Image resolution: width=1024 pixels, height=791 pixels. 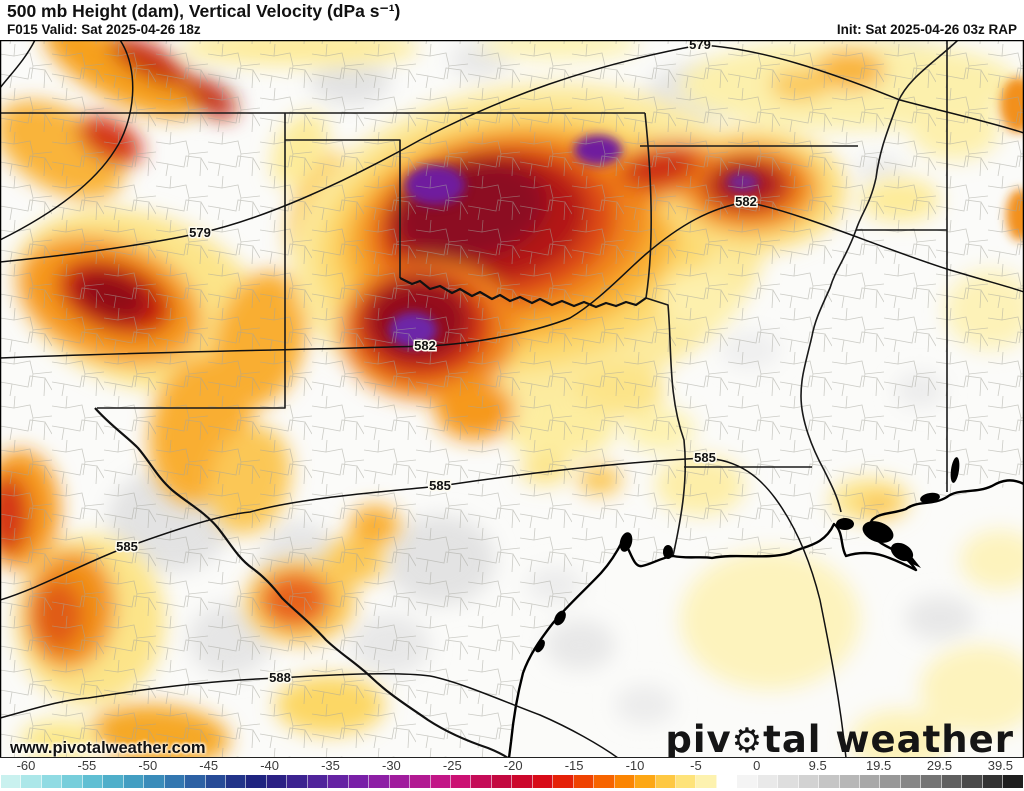 What do you see at coordinates (817, 765) in the screenshot?
I see `colorbar-tick-label: 9.5` at bounding box center [817, 765].